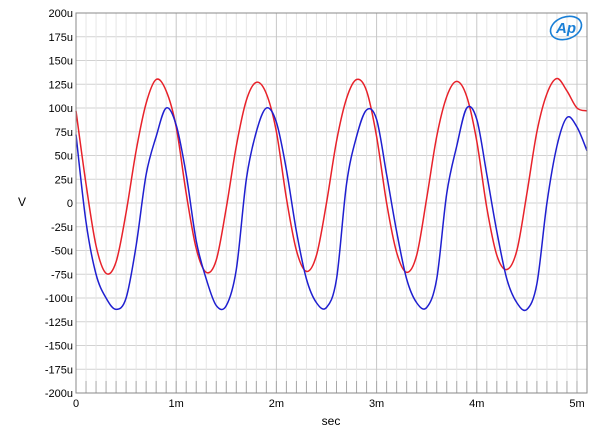 Image resolution: width=600 pixels, height=441 pixels. What do you see at coordinates (576, 404) in the screenshot?
I see `x-tick-label: 5m` at bounding box center [576, 404].